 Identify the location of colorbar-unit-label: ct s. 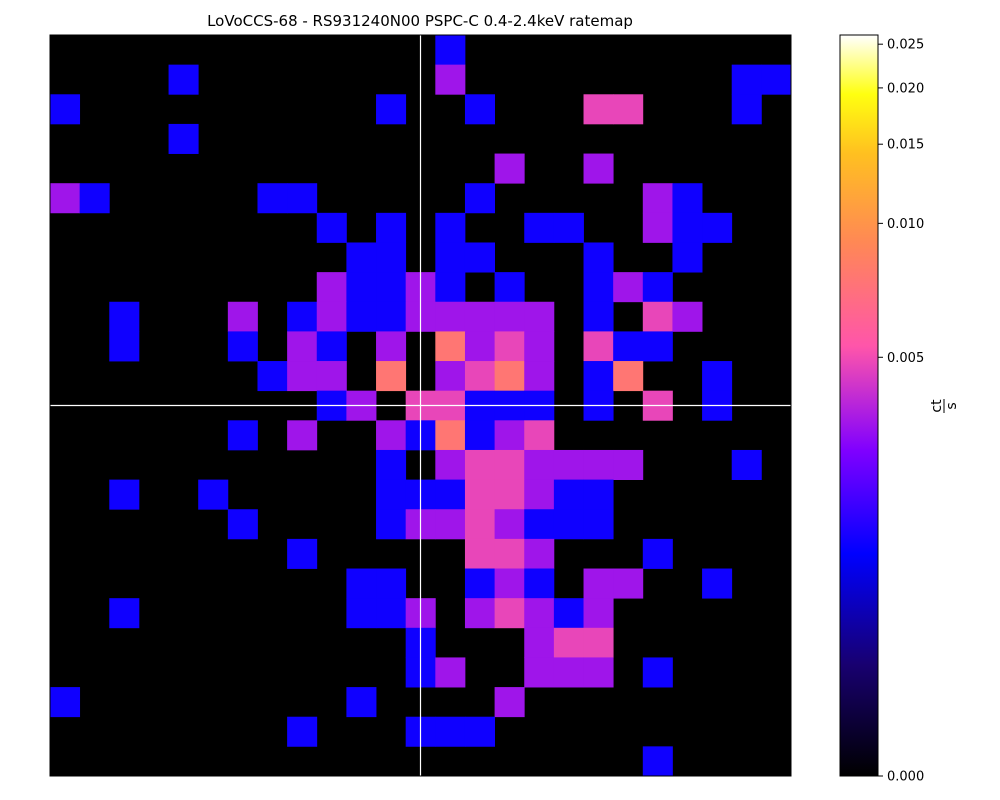
(944, 406).